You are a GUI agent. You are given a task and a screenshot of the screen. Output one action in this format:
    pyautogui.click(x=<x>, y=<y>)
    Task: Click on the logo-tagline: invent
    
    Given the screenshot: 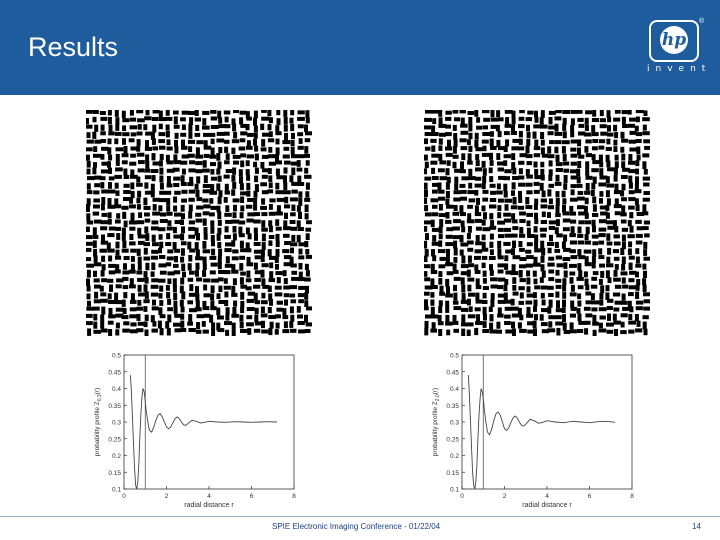 What is the action you would take?
    pyautogui.click(x=679, y=69)
    